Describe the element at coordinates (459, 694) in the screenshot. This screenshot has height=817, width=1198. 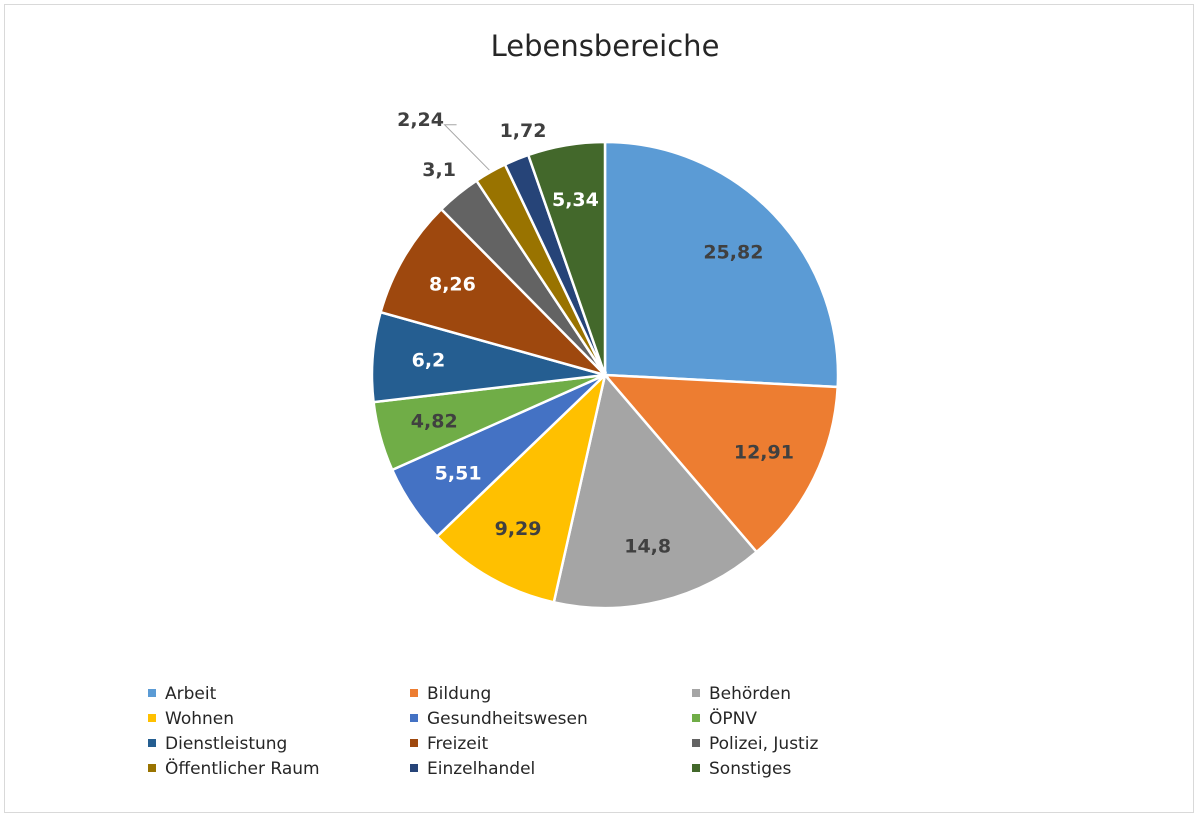
I see `legend-label: Bildung` at that location.